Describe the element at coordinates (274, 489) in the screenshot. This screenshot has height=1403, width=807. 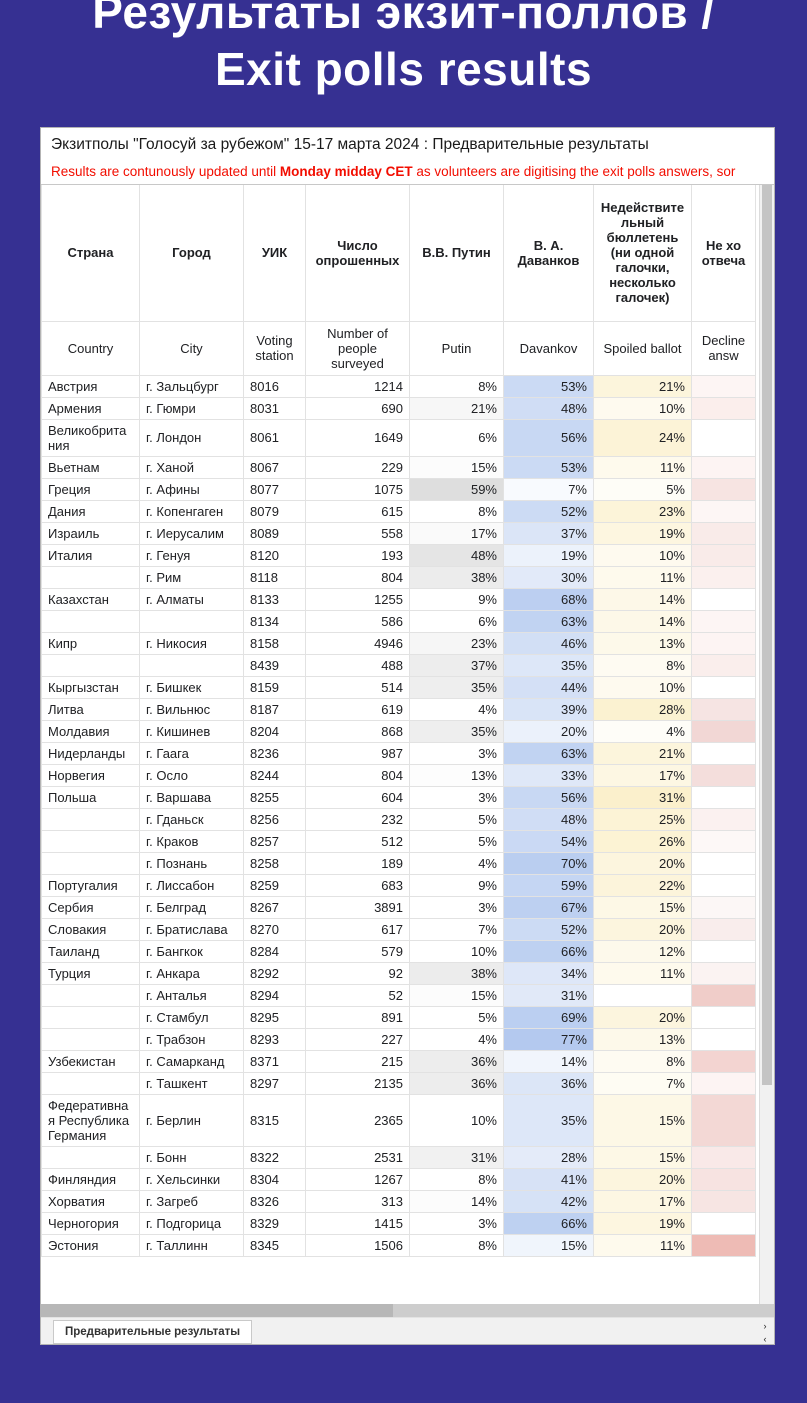
I see `cell-uik: 8077` at that location.